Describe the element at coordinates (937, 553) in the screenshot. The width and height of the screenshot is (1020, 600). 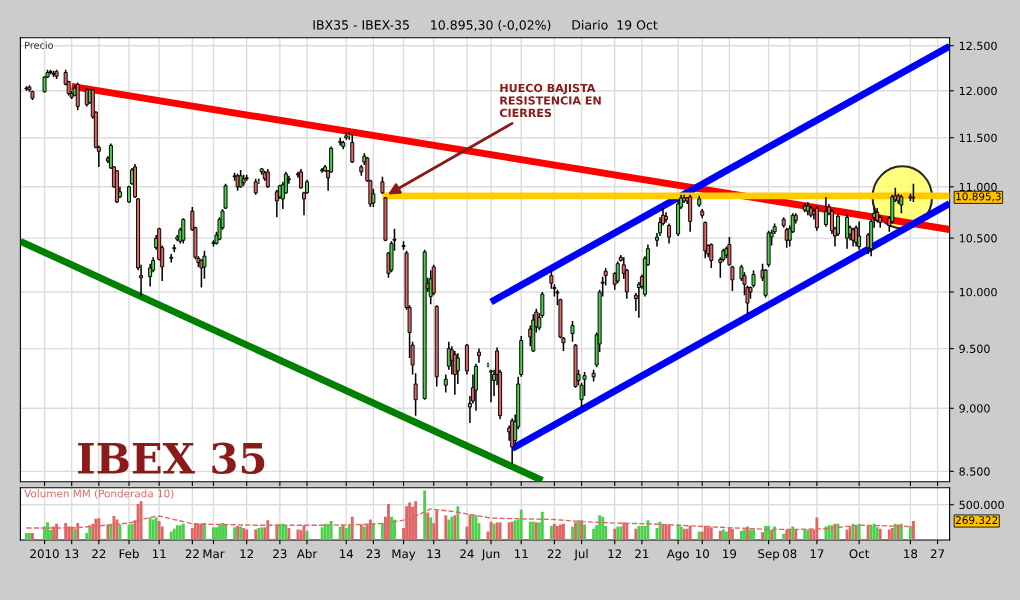
I see `x-tick-label: 27` at that location.